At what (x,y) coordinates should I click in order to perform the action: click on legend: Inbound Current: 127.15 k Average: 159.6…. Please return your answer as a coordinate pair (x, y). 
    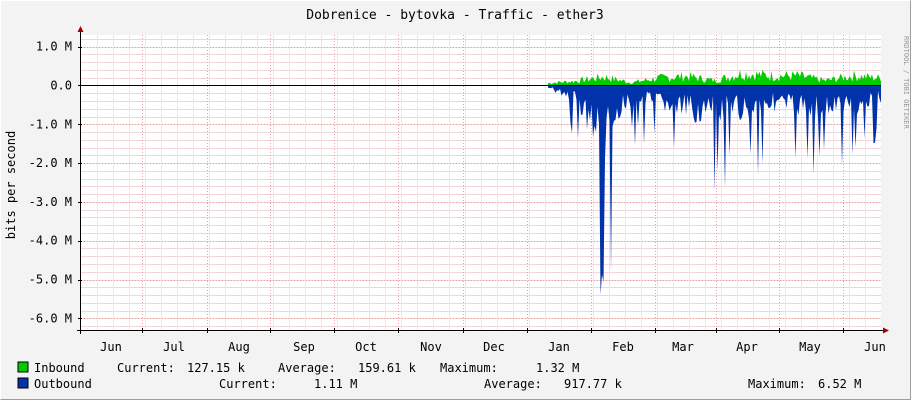
    Looking at the image, I should click on (439, 376).